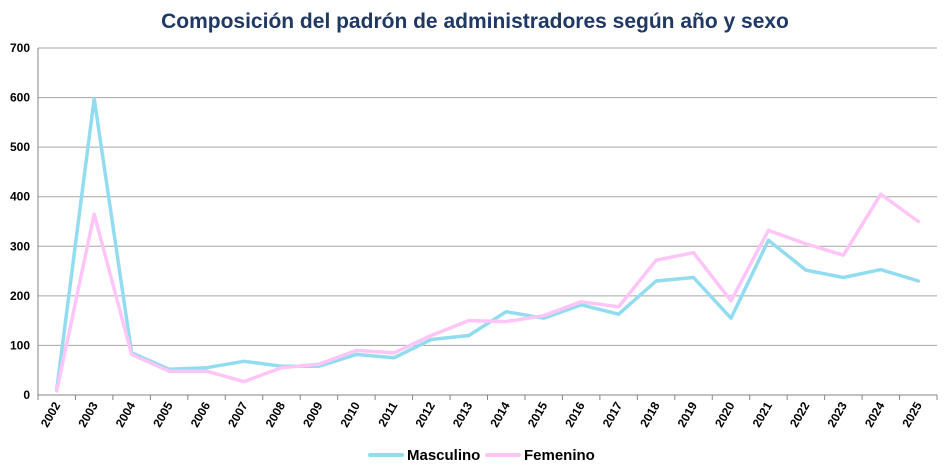 Image resolution: width=950 pixels, height=474 pixels. What do you see at coordinates (725, 414) in the screenshot?
I see `x-tick-label: 2020` at bounding box center [725, 414].